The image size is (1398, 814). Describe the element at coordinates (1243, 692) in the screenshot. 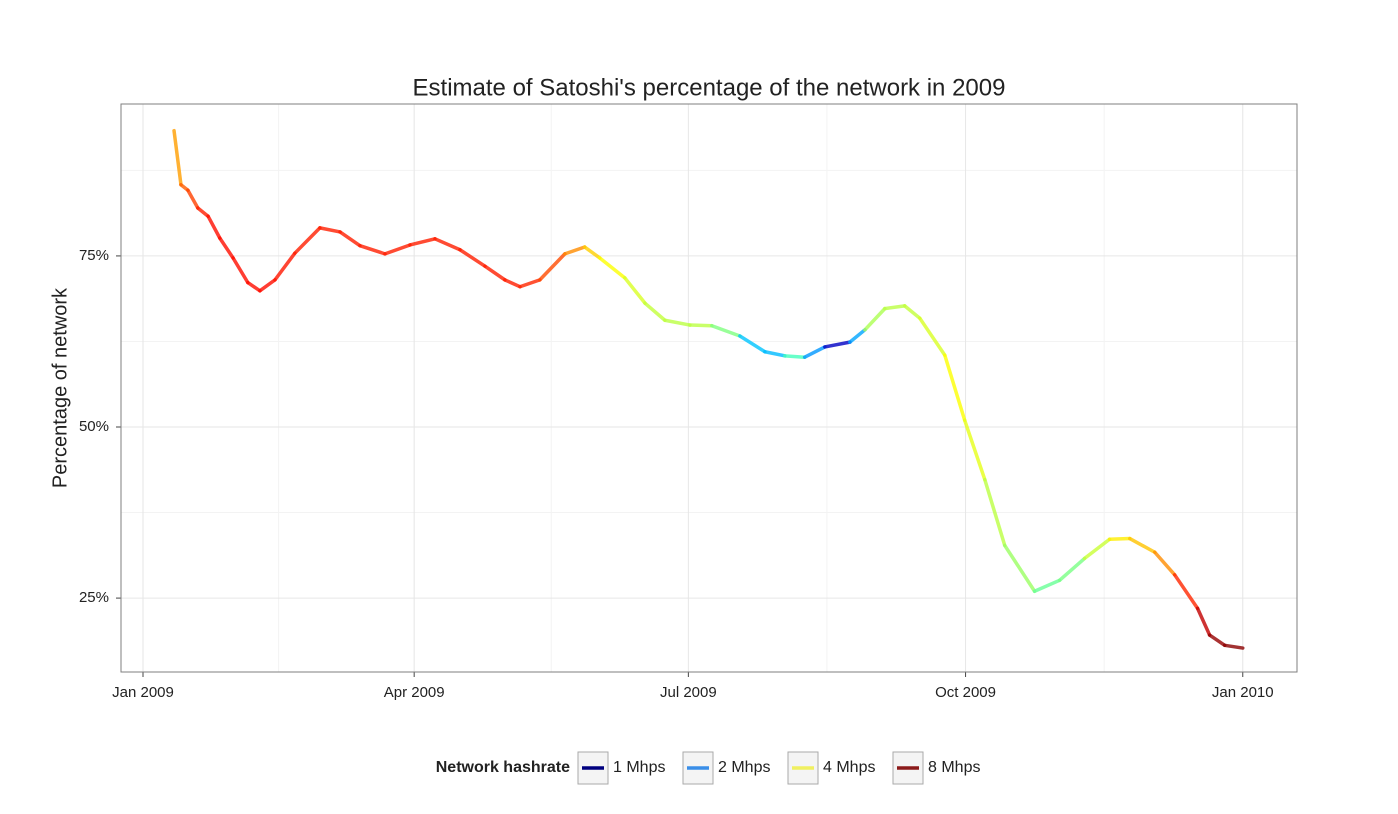

I see `x-tick-label: Jan 2010` at that location.